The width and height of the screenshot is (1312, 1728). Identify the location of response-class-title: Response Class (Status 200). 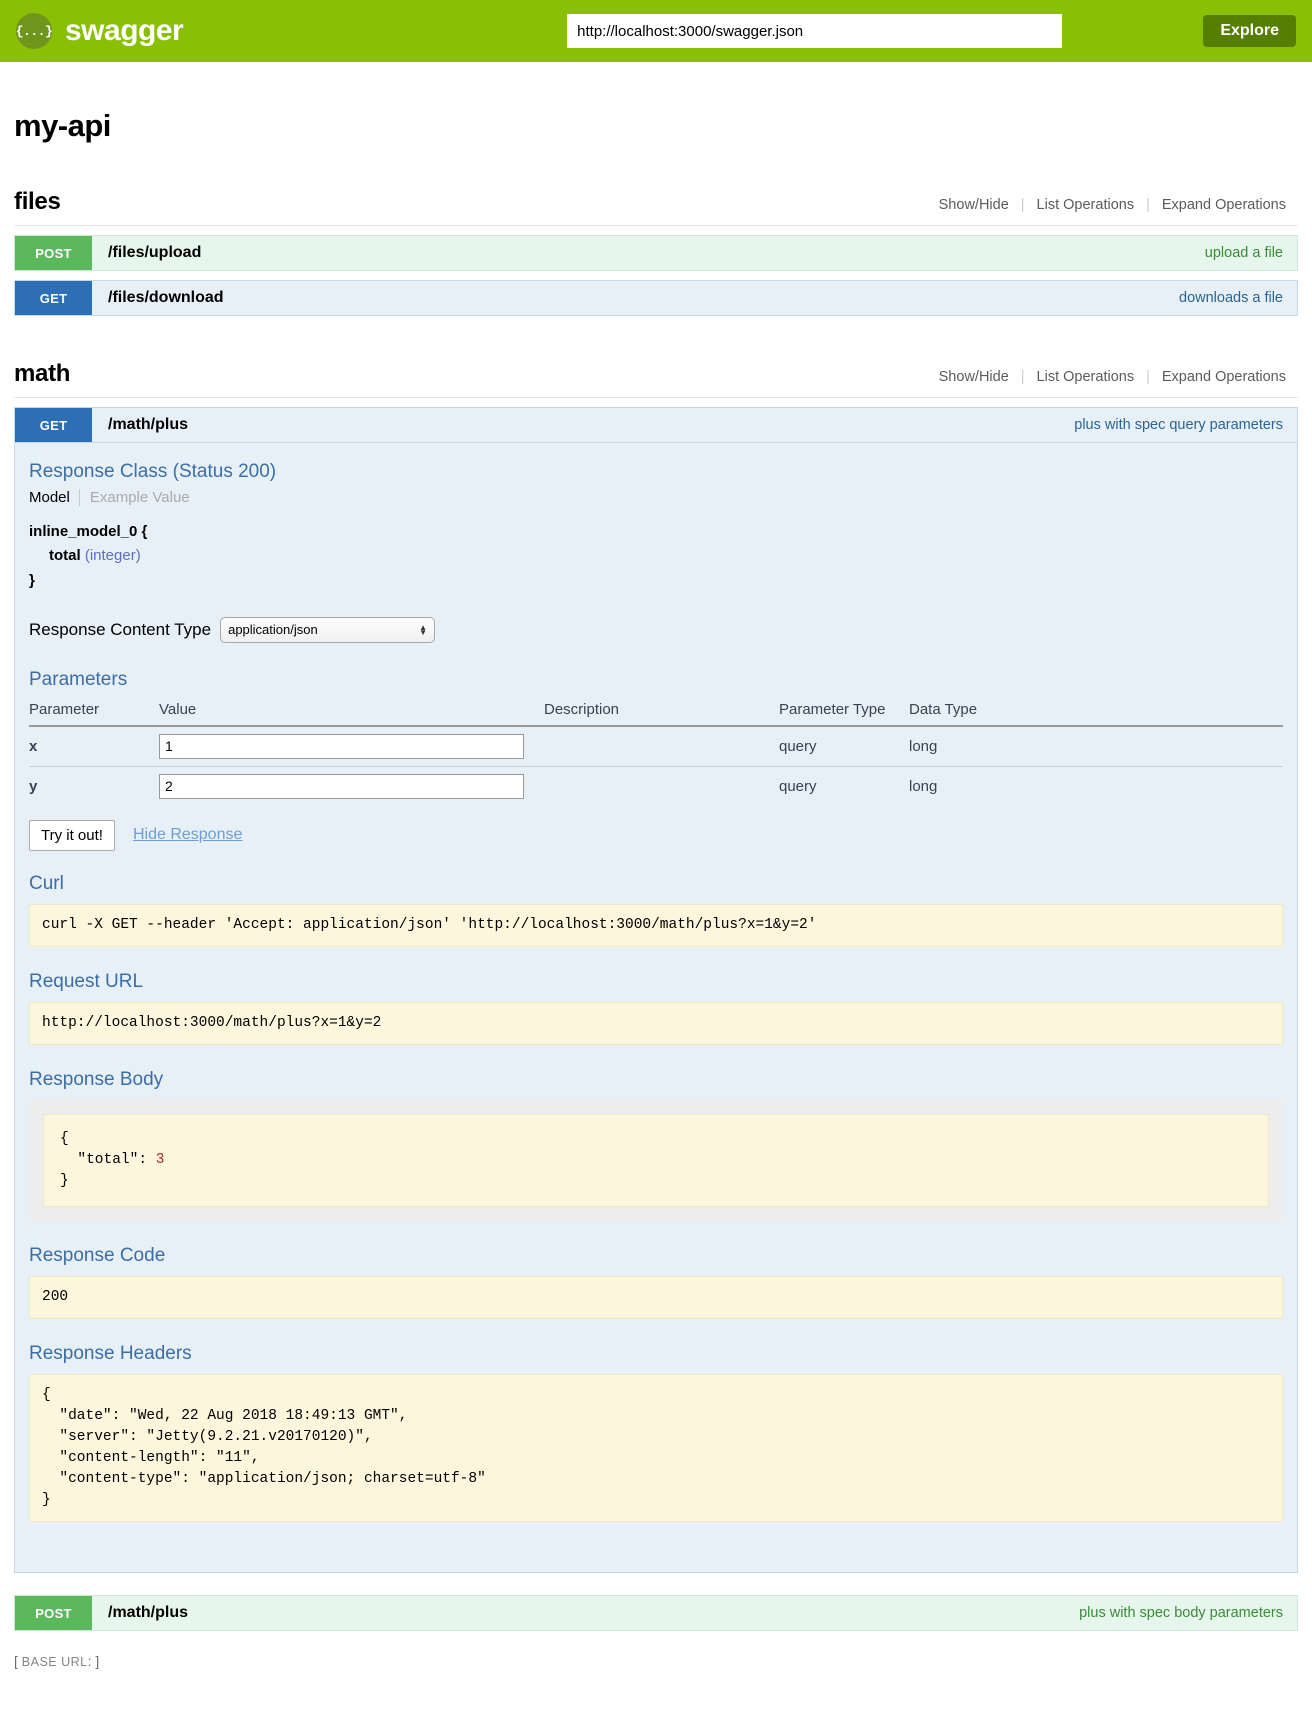
(153, 471).